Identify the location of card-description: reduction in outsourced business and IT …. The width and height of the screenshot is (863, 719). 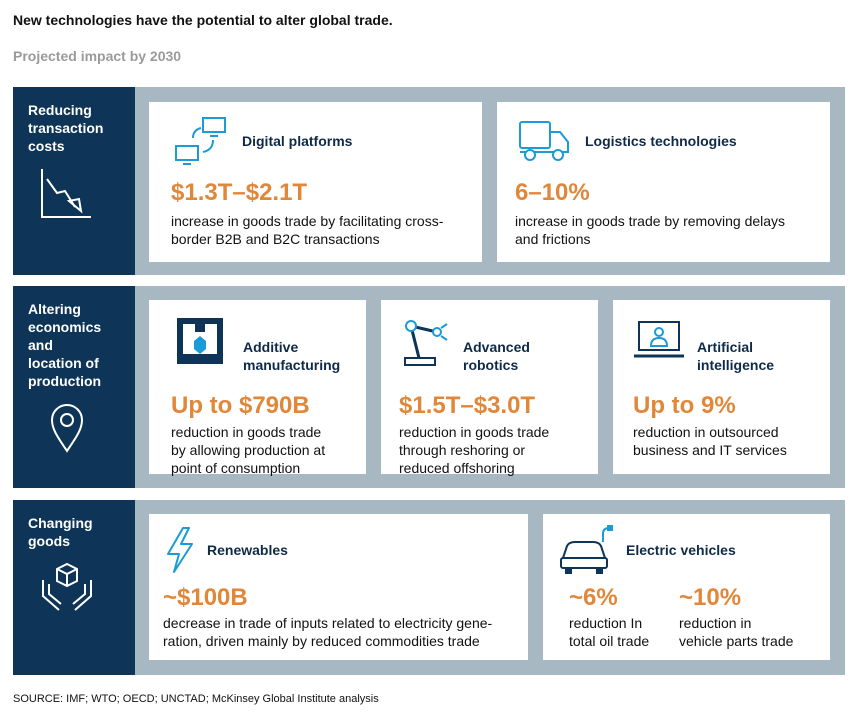
(710, 441).